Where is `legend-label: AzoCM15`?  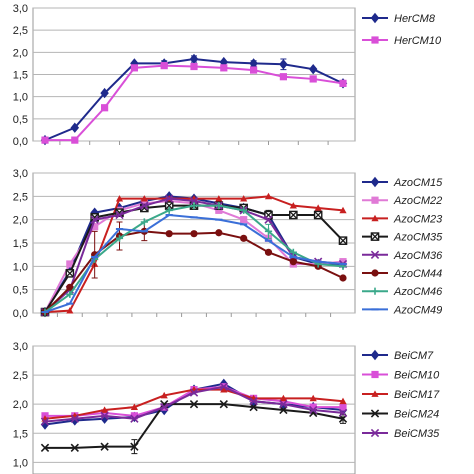
legend-label: AzoCM15 is located at coordinates (418, 183).